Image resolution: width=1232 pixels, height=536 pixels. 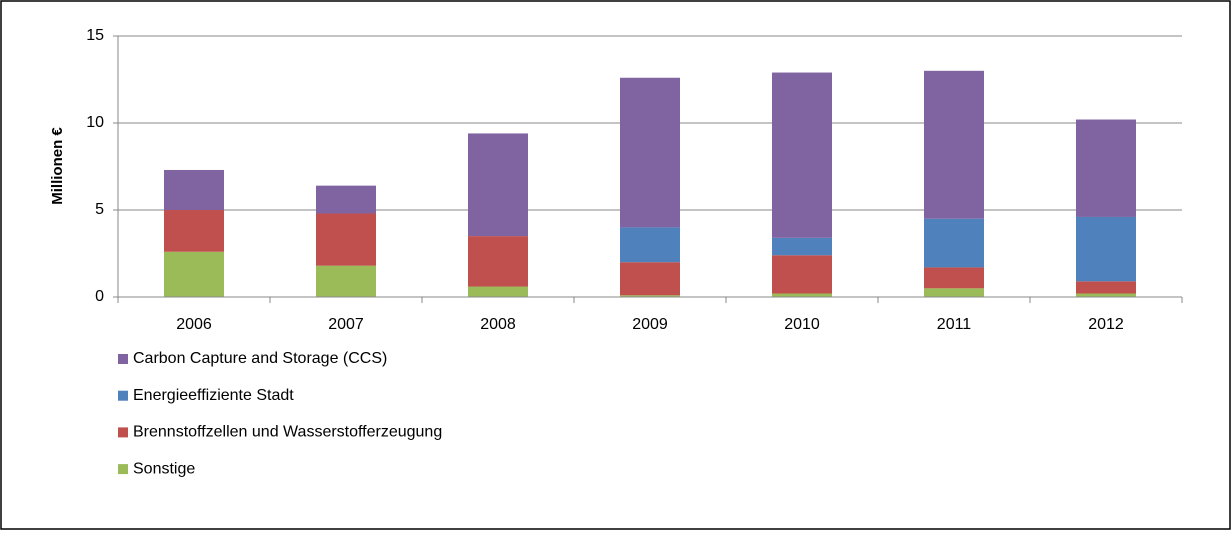 What do you see at coordinates (99, 209) in the screenshot?
I see `y-tick-label: 5` at bounding box center [99, 209].